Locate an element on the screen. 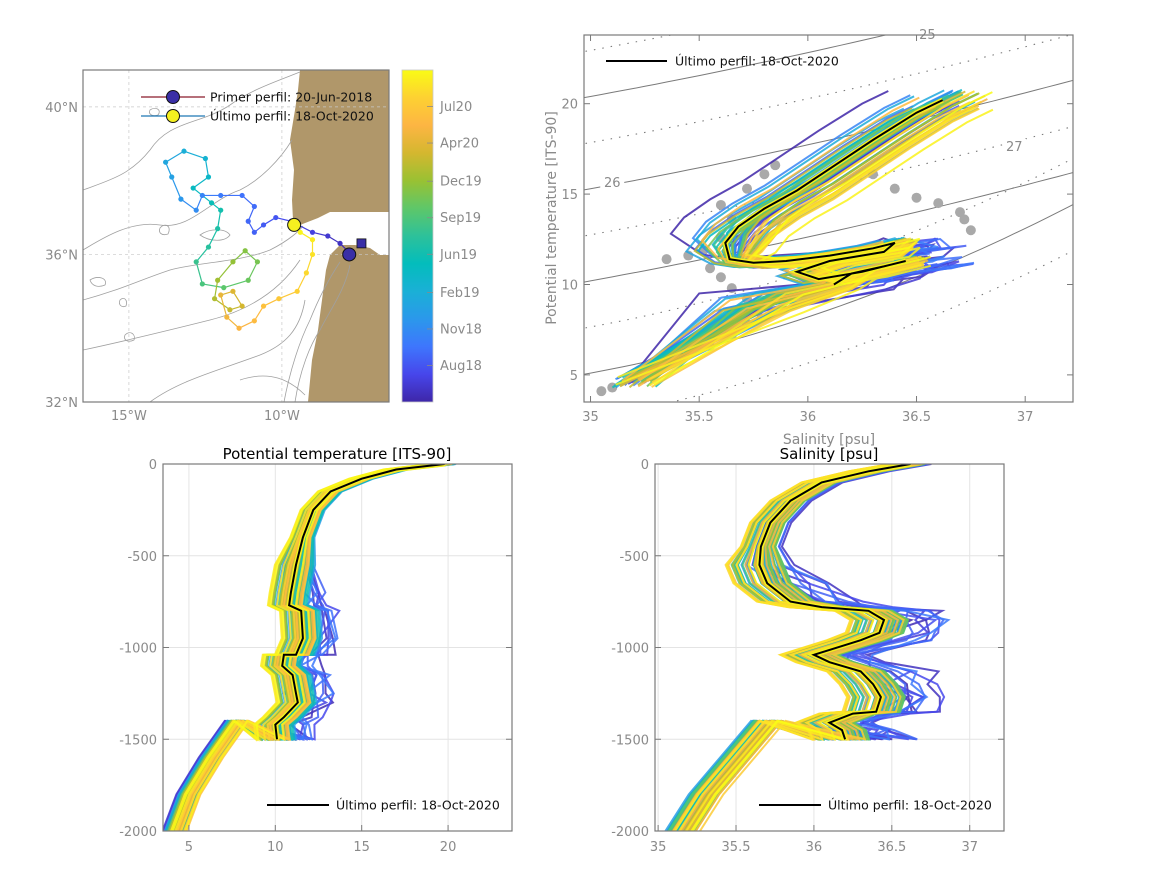 The width and height of the screenshot is (1167, 875). first-profile-legend-marker is located at coordinates (173, 97).